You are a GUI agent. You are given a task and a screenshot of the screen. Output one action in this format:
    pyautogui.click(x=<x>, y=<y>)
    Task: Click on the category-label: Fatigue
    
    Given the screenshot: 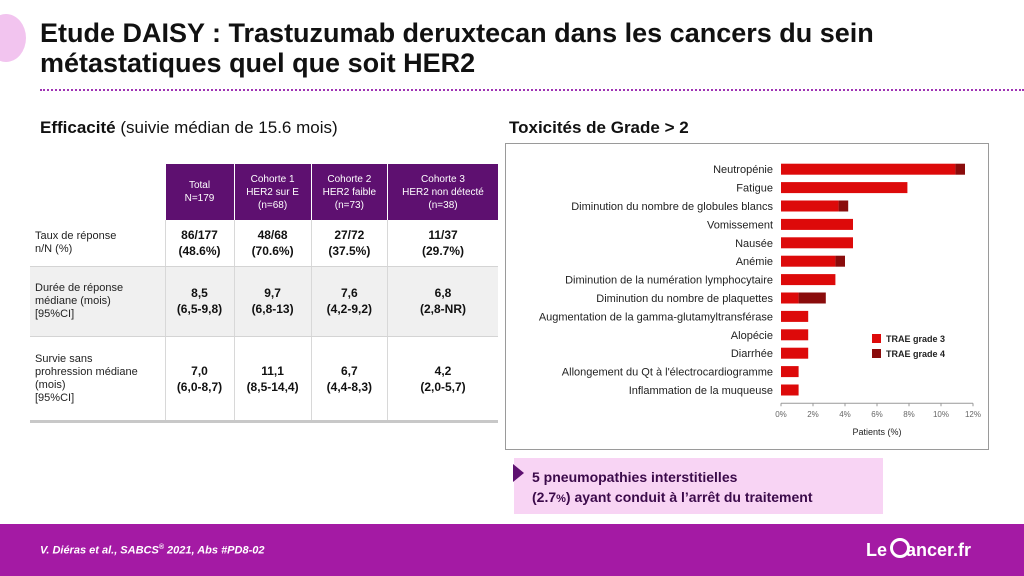 What is the action you would take?
    pyautogui.click(x=754, y=189)
    